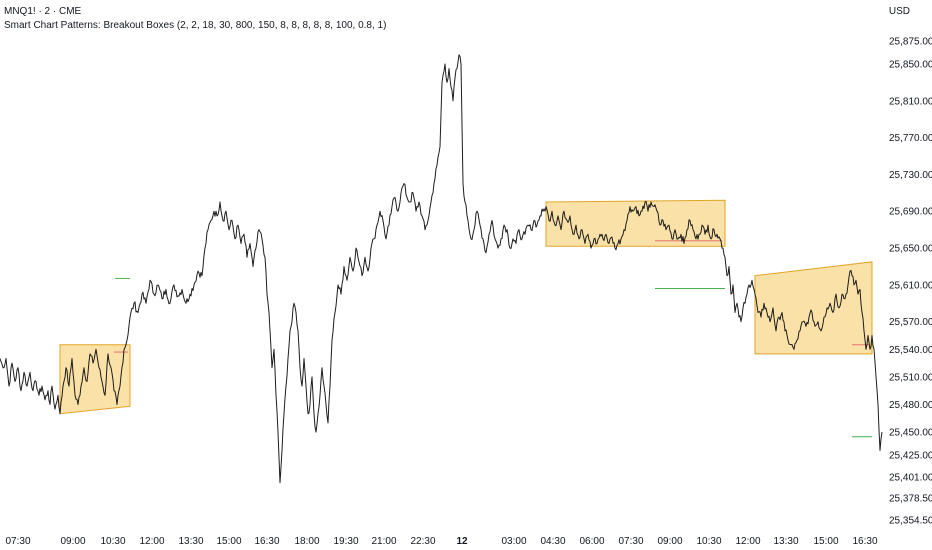 Image resolution: width=932 pixels, height=550 pixels. Describe the element at coordinates (345, 541) in the screenshot. I see `x-tick-label: 19:30` at that location.